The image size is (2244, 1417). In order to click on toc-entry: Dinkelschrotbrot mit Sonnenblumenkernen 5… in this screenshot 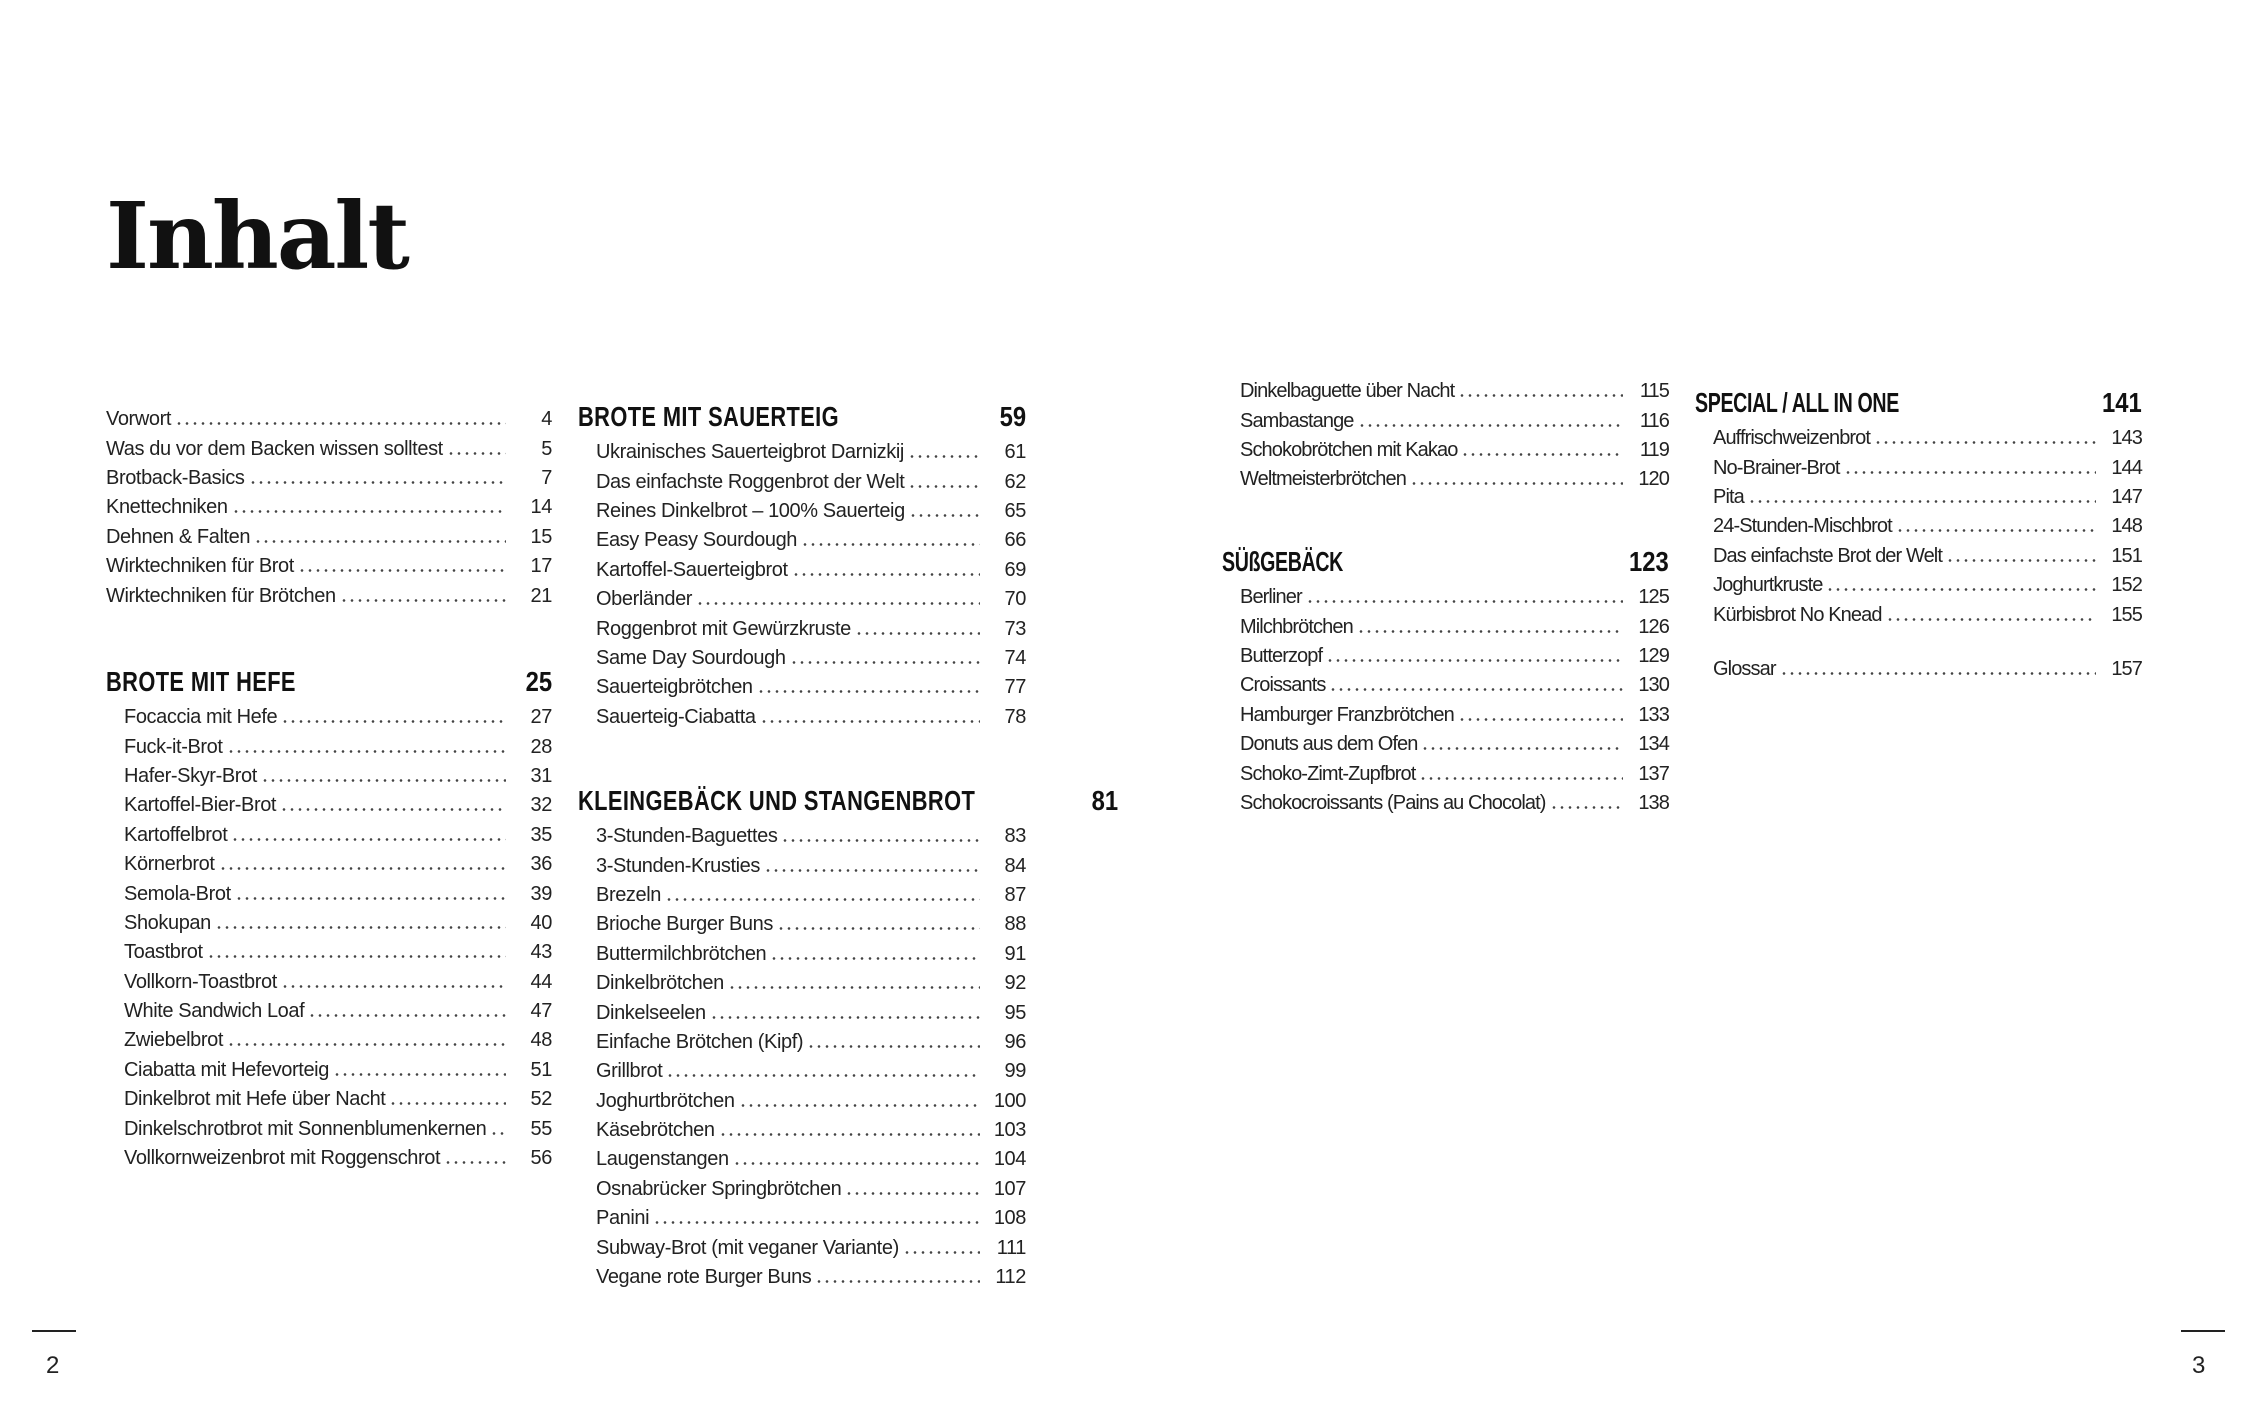, I will do `click(329, 1128)`.